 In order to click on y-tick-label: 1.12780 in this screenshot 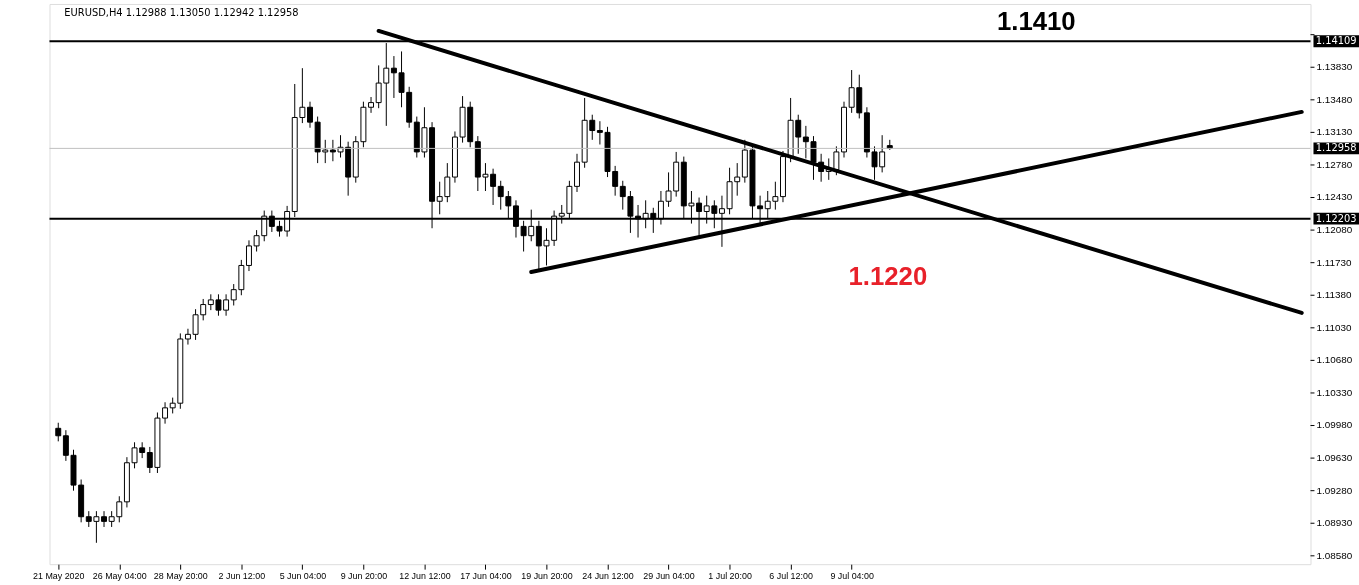, I will do `click(1334, 164)`.